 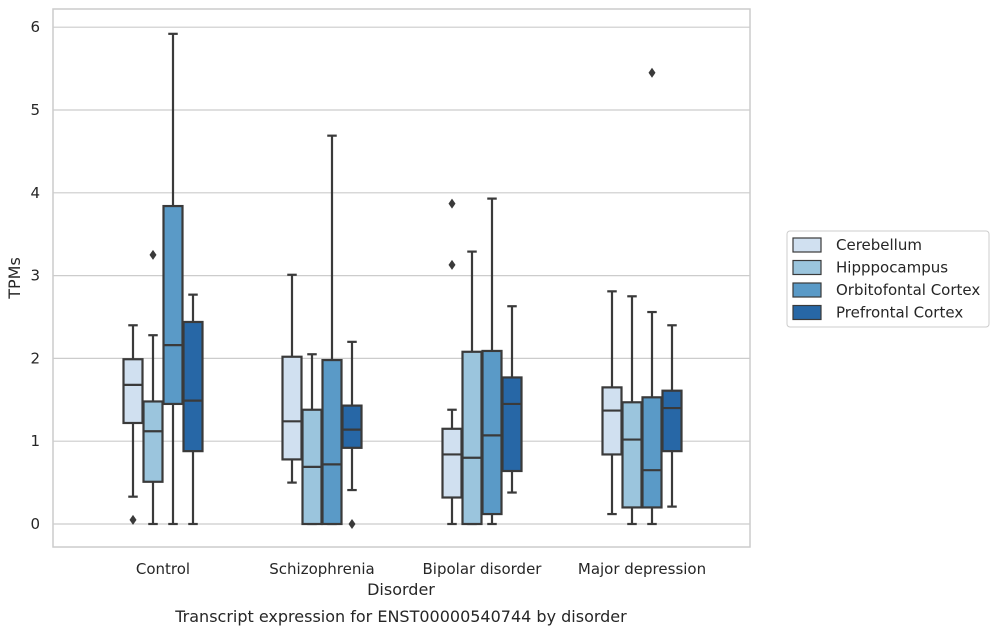 I want to click on y-tick-label-1: 1, so click(x=35, y=441).